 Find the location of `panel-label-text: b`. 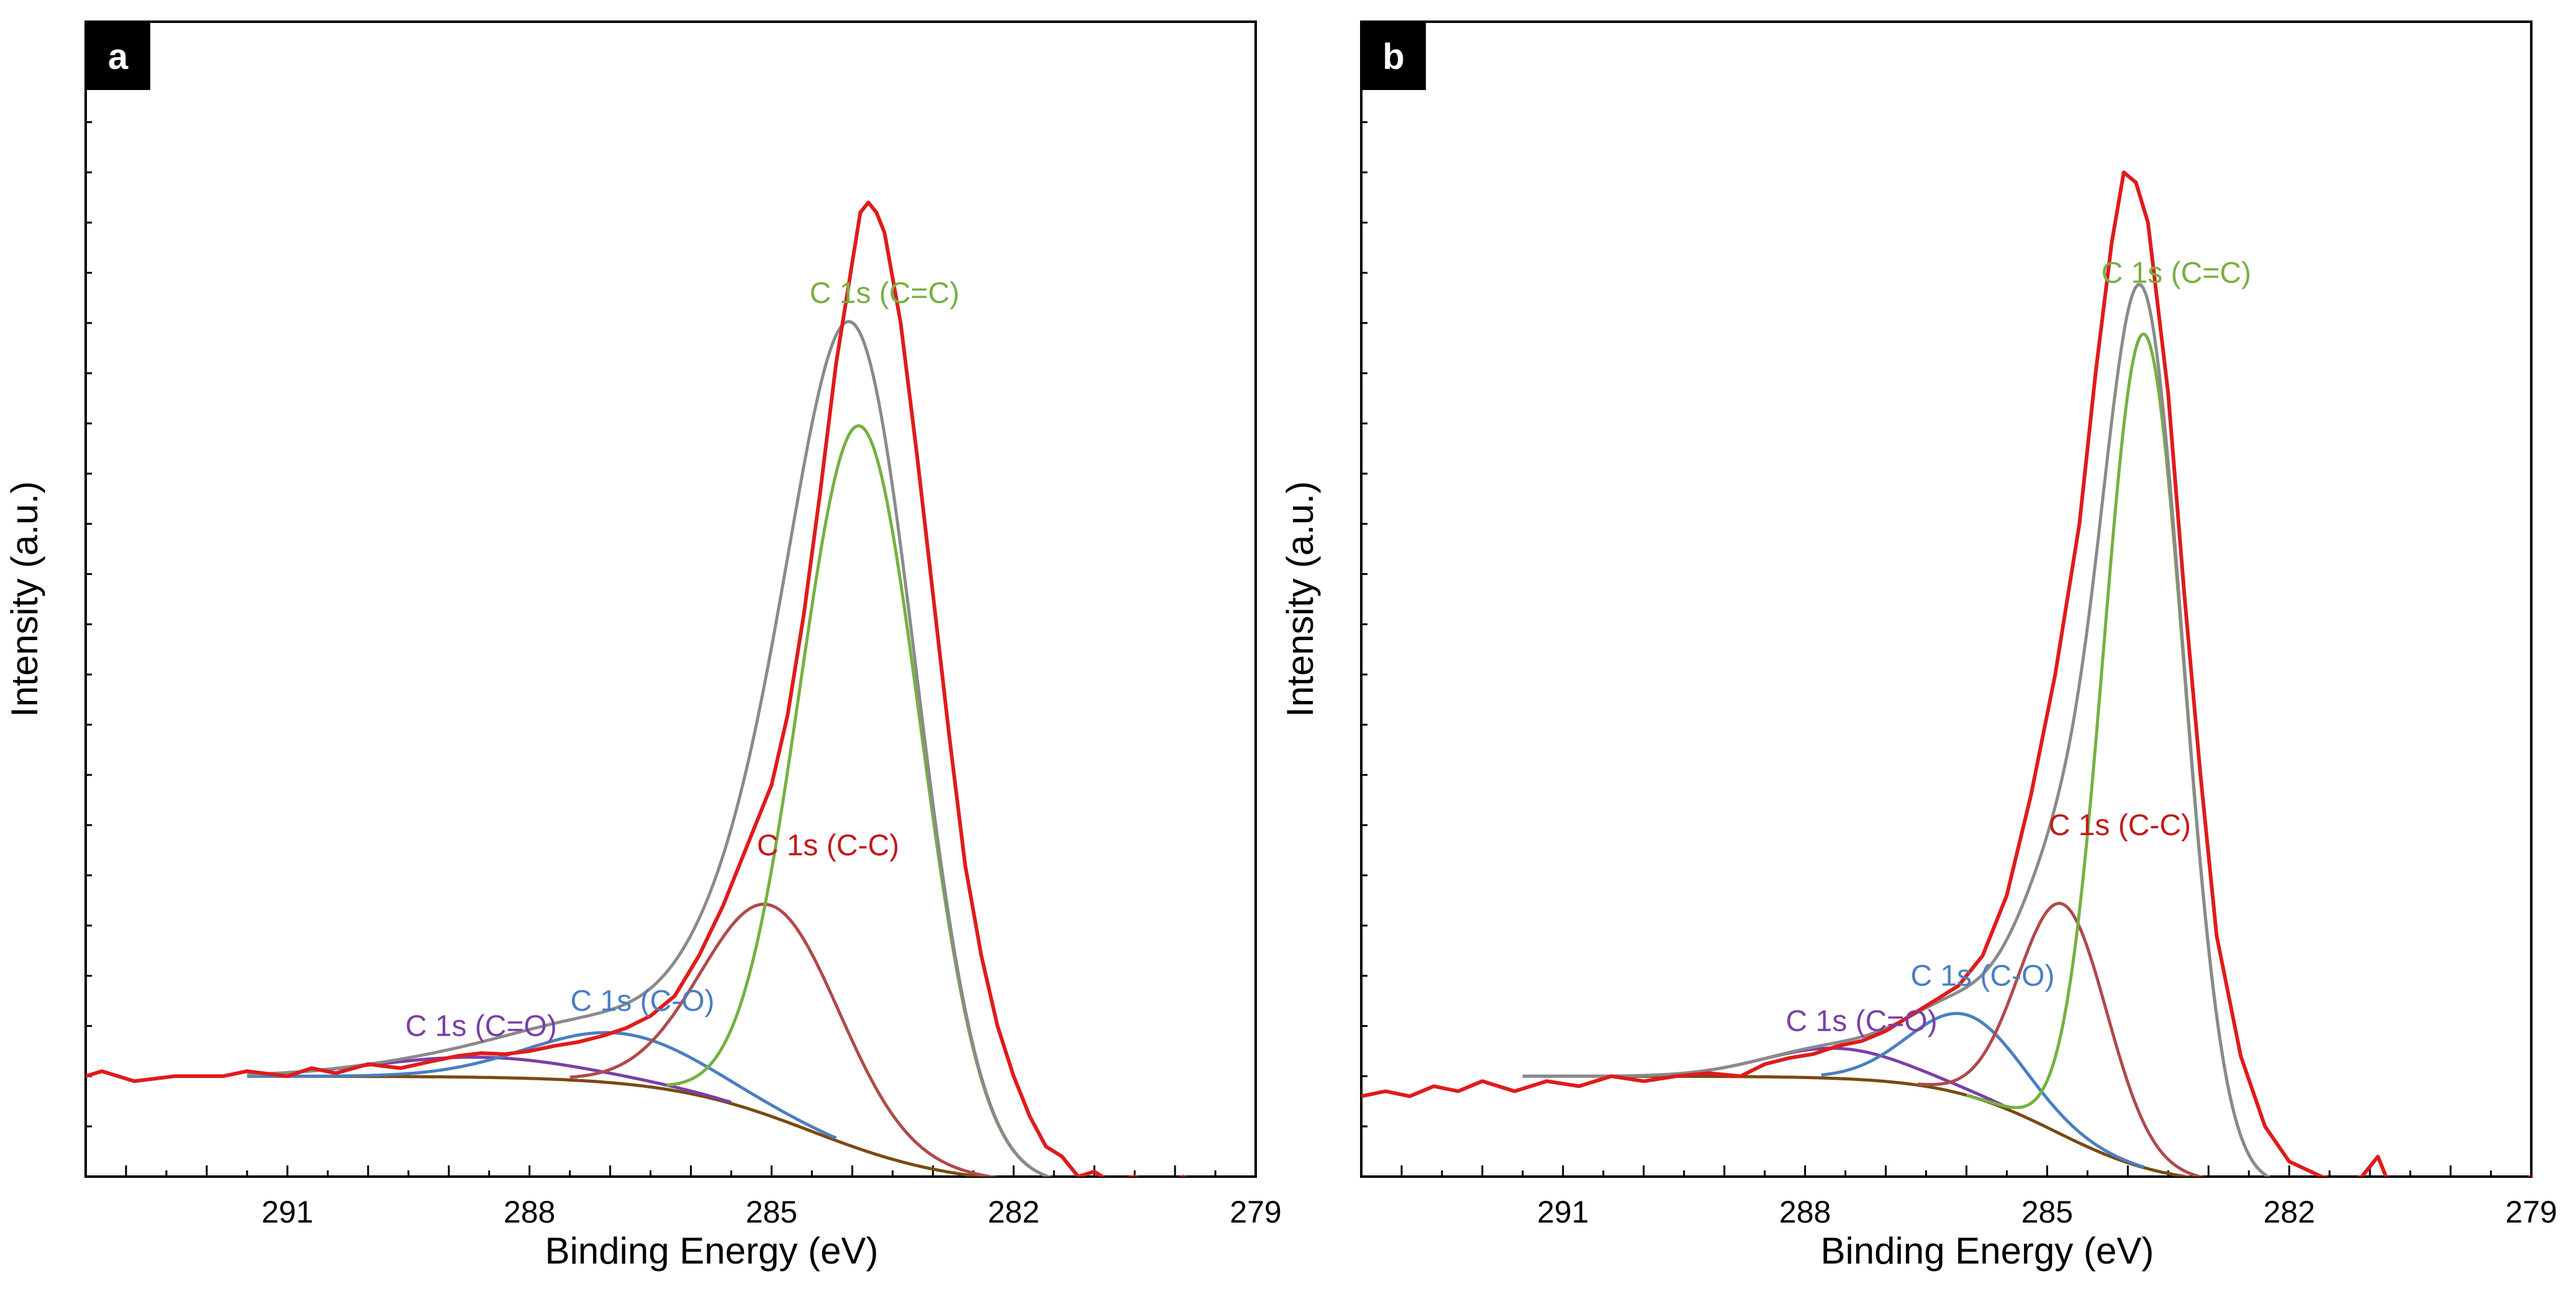

panel-label-text: b is located at coordinates (1393, 57).